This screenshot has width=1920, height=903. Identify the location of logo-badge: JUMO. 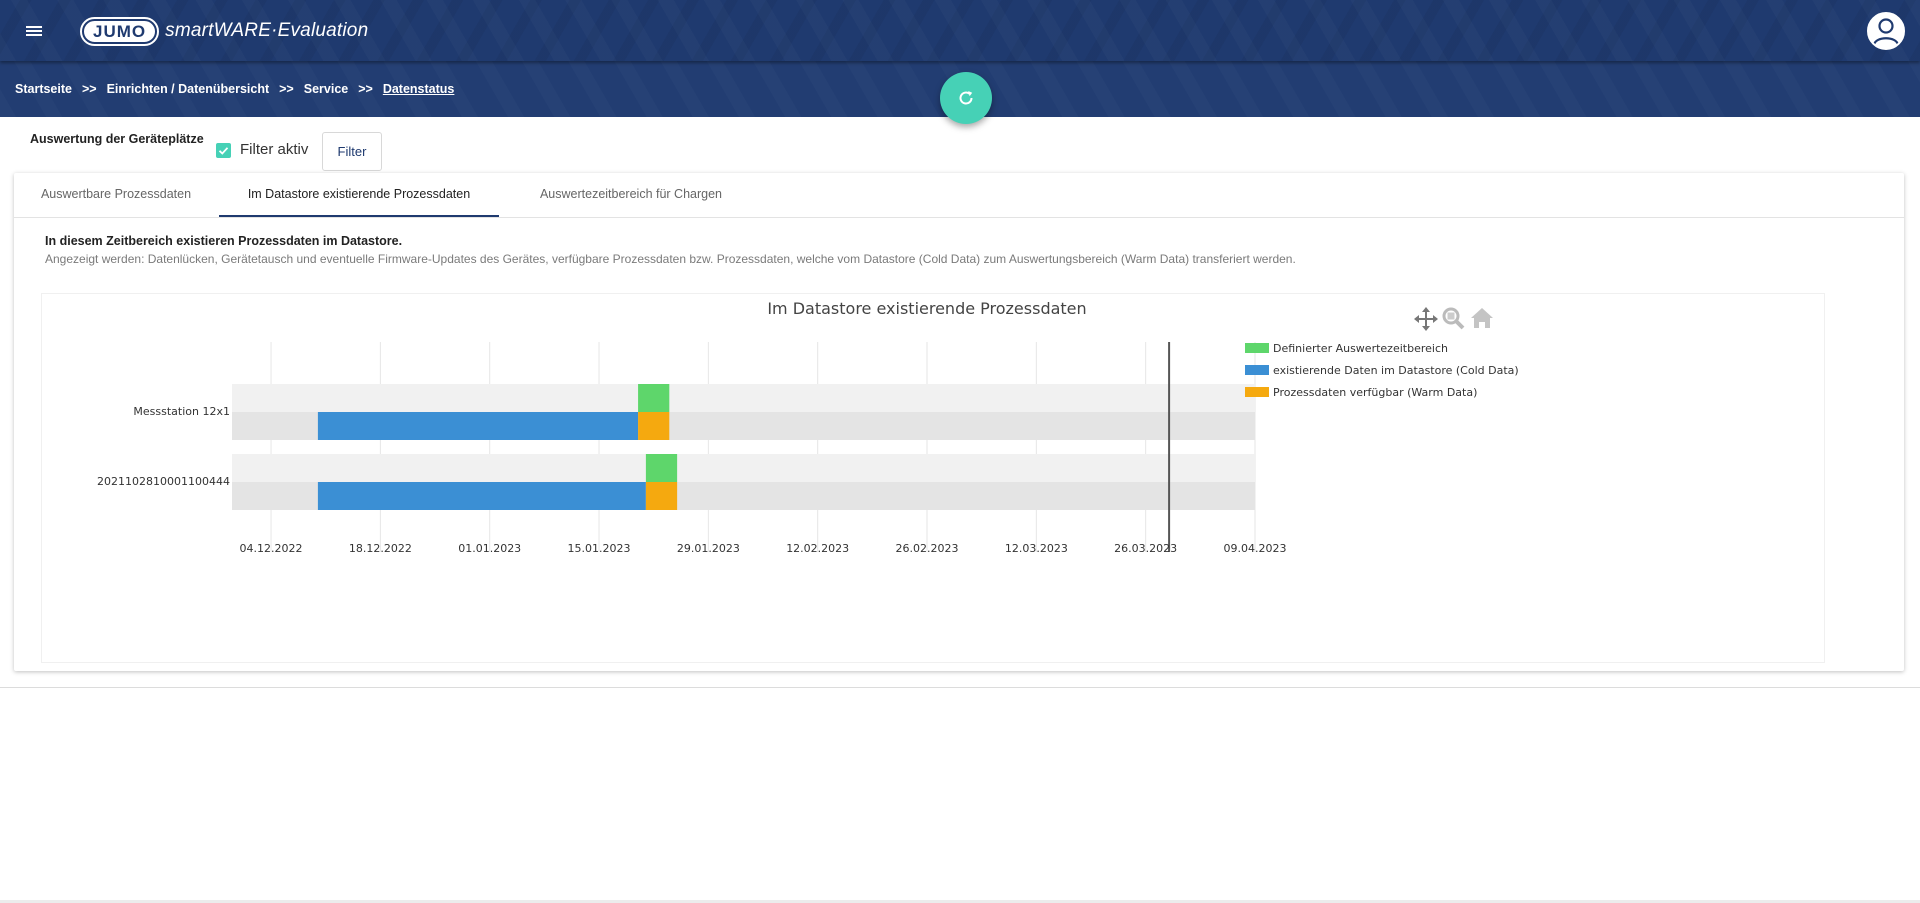
(119, 31).